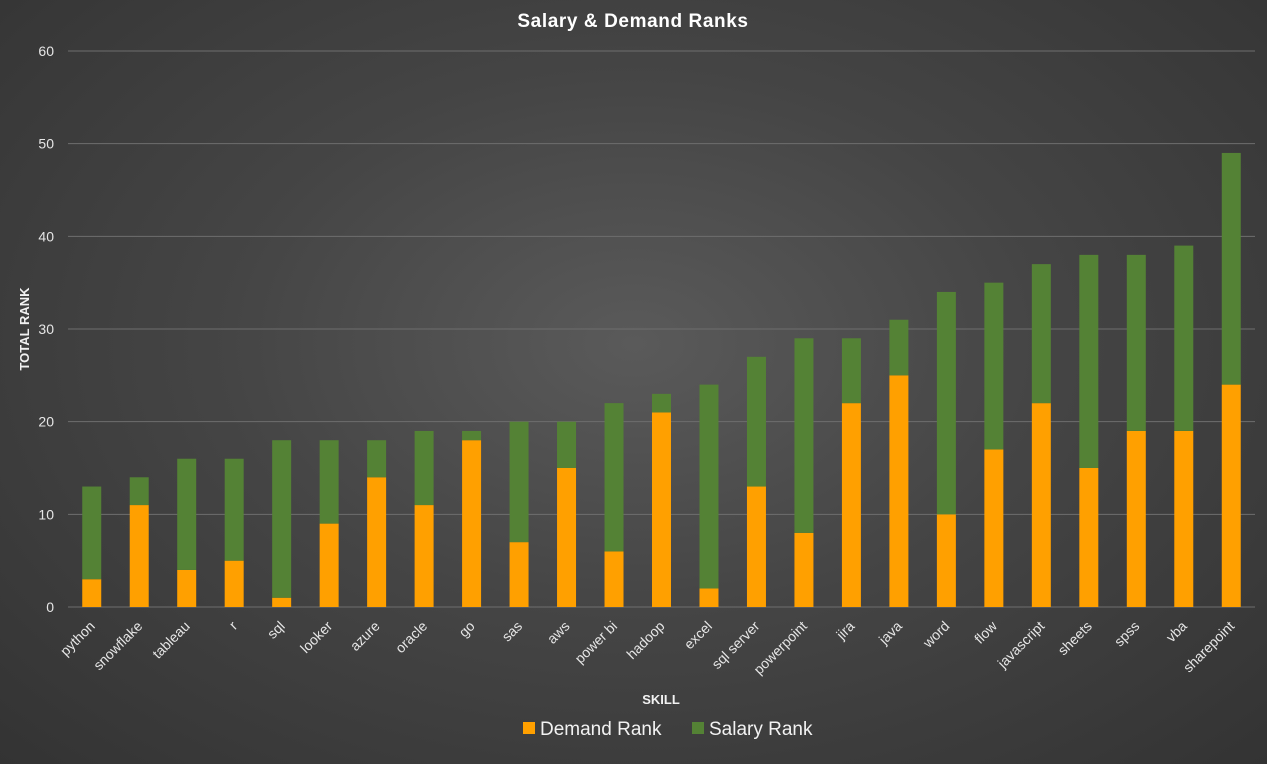 This screenshot has width=1267, height=764. What do you see at coordinates (276, 630) in the screenshot?
I see `x-tick-label: sql` at bounding box center [276, 630].